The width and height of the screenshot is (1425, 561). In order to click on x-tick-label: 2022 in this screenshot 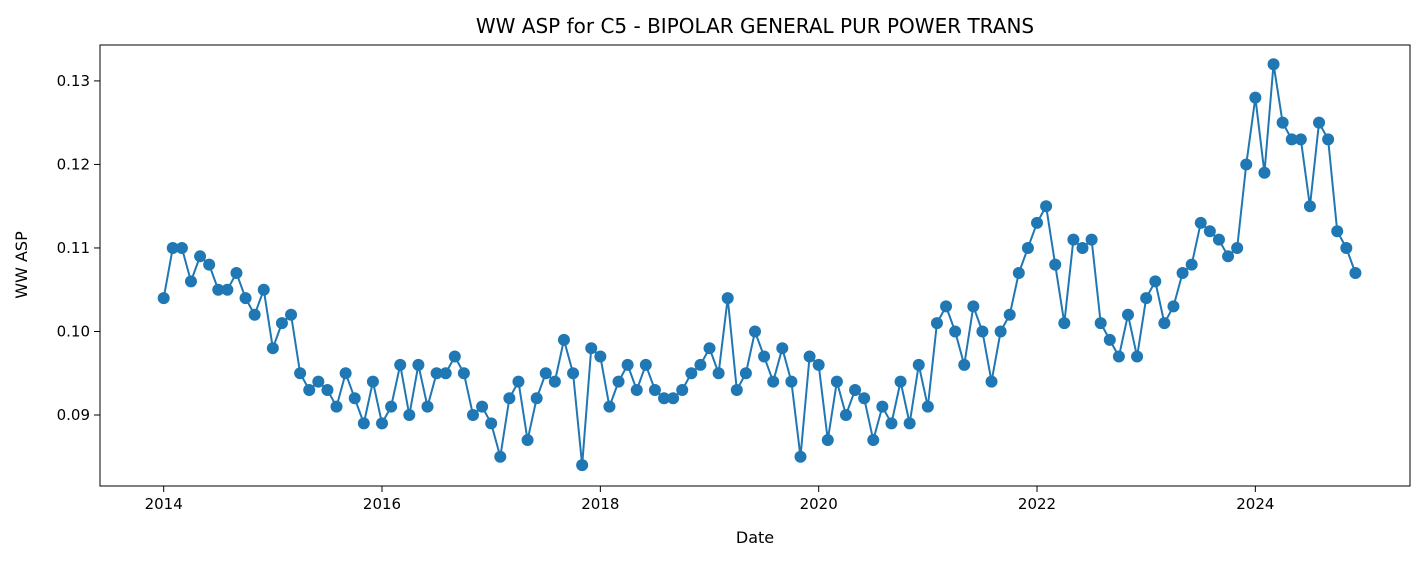, I will do `click(1037, 504)`.